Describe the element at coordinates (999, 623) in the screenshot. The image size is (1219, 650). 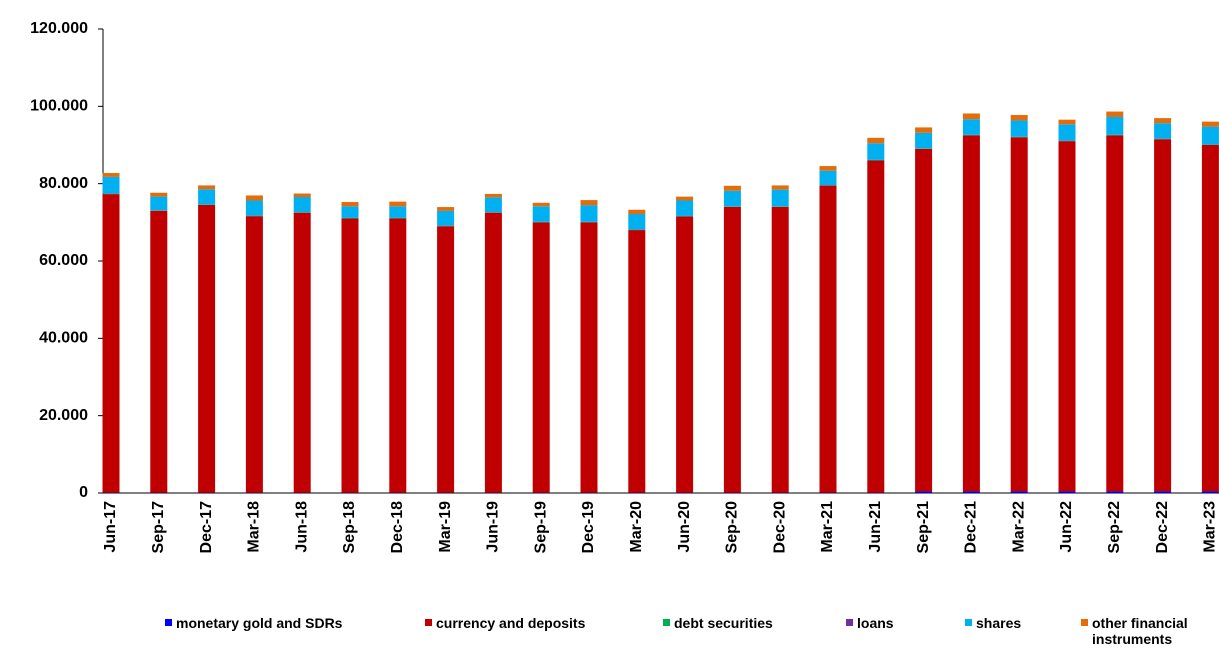
I see `legend-label: shares` at that location.